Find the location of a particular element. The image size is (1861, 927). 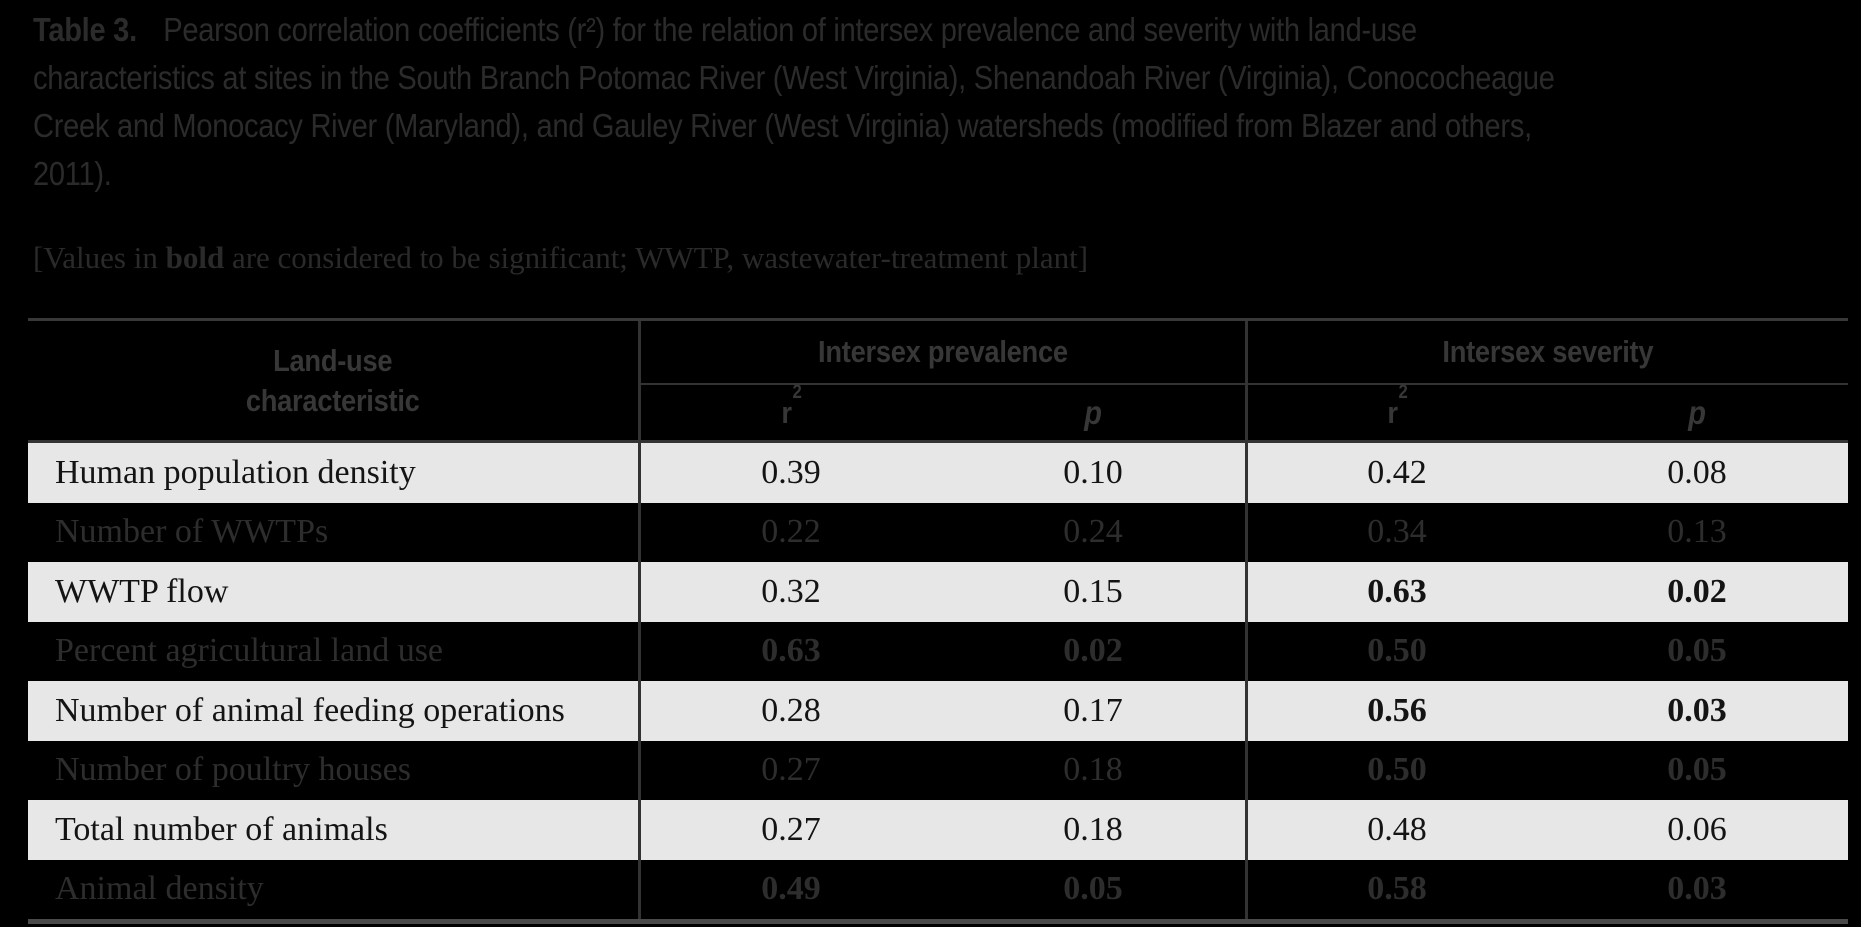

cell-prevalence-p: 0.17 is located at coordinates (1093, 710).